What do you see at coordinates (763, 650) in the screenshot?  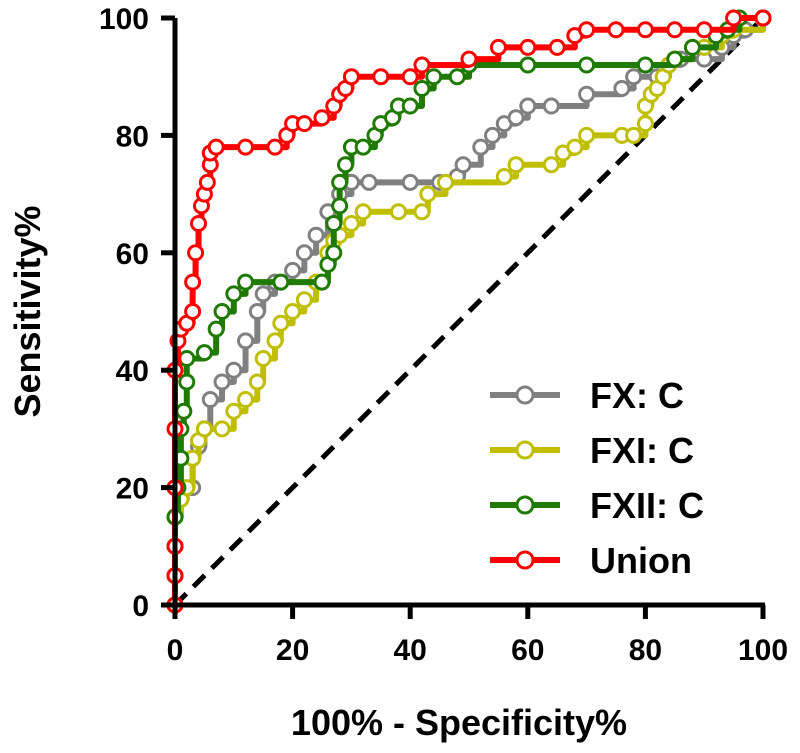 I see `x-tick-label: 100` at bounding box center [763, 650].